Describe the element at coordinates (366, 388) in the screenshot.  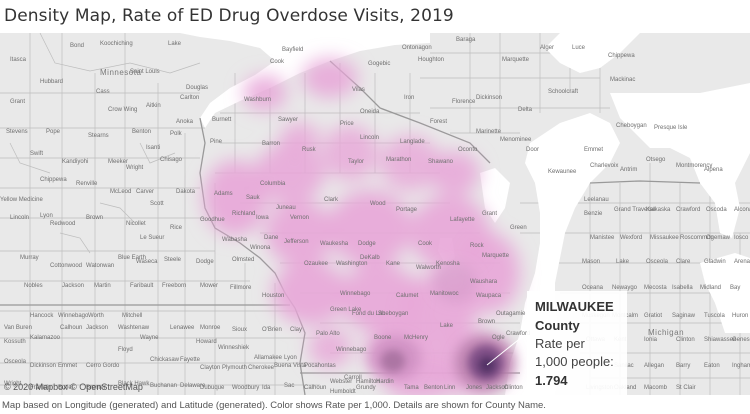
I see `county-label: Grundy` at that location.